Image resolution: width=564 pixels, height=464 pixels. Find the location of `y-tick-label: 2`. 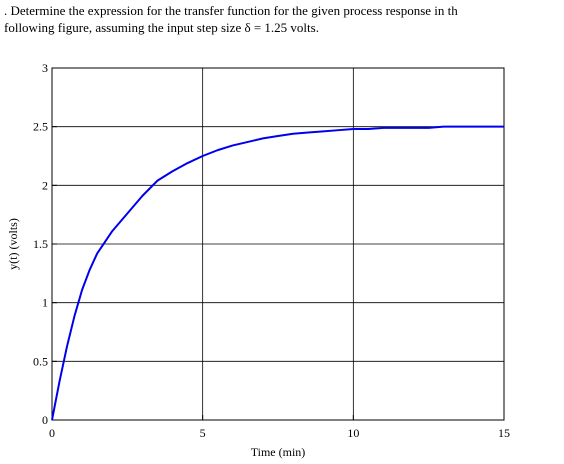

y-tick-label: 2 is located at coordinates (45, 185).